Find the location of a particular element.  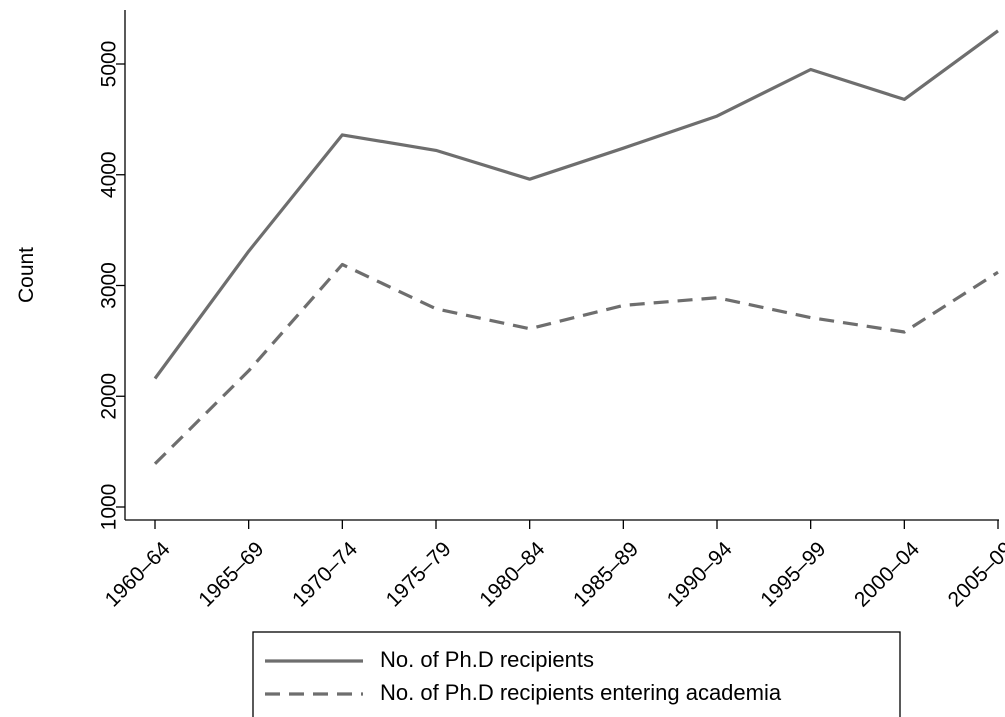

x-tick-label: 1985–89 is located at coordinates (606, 574).